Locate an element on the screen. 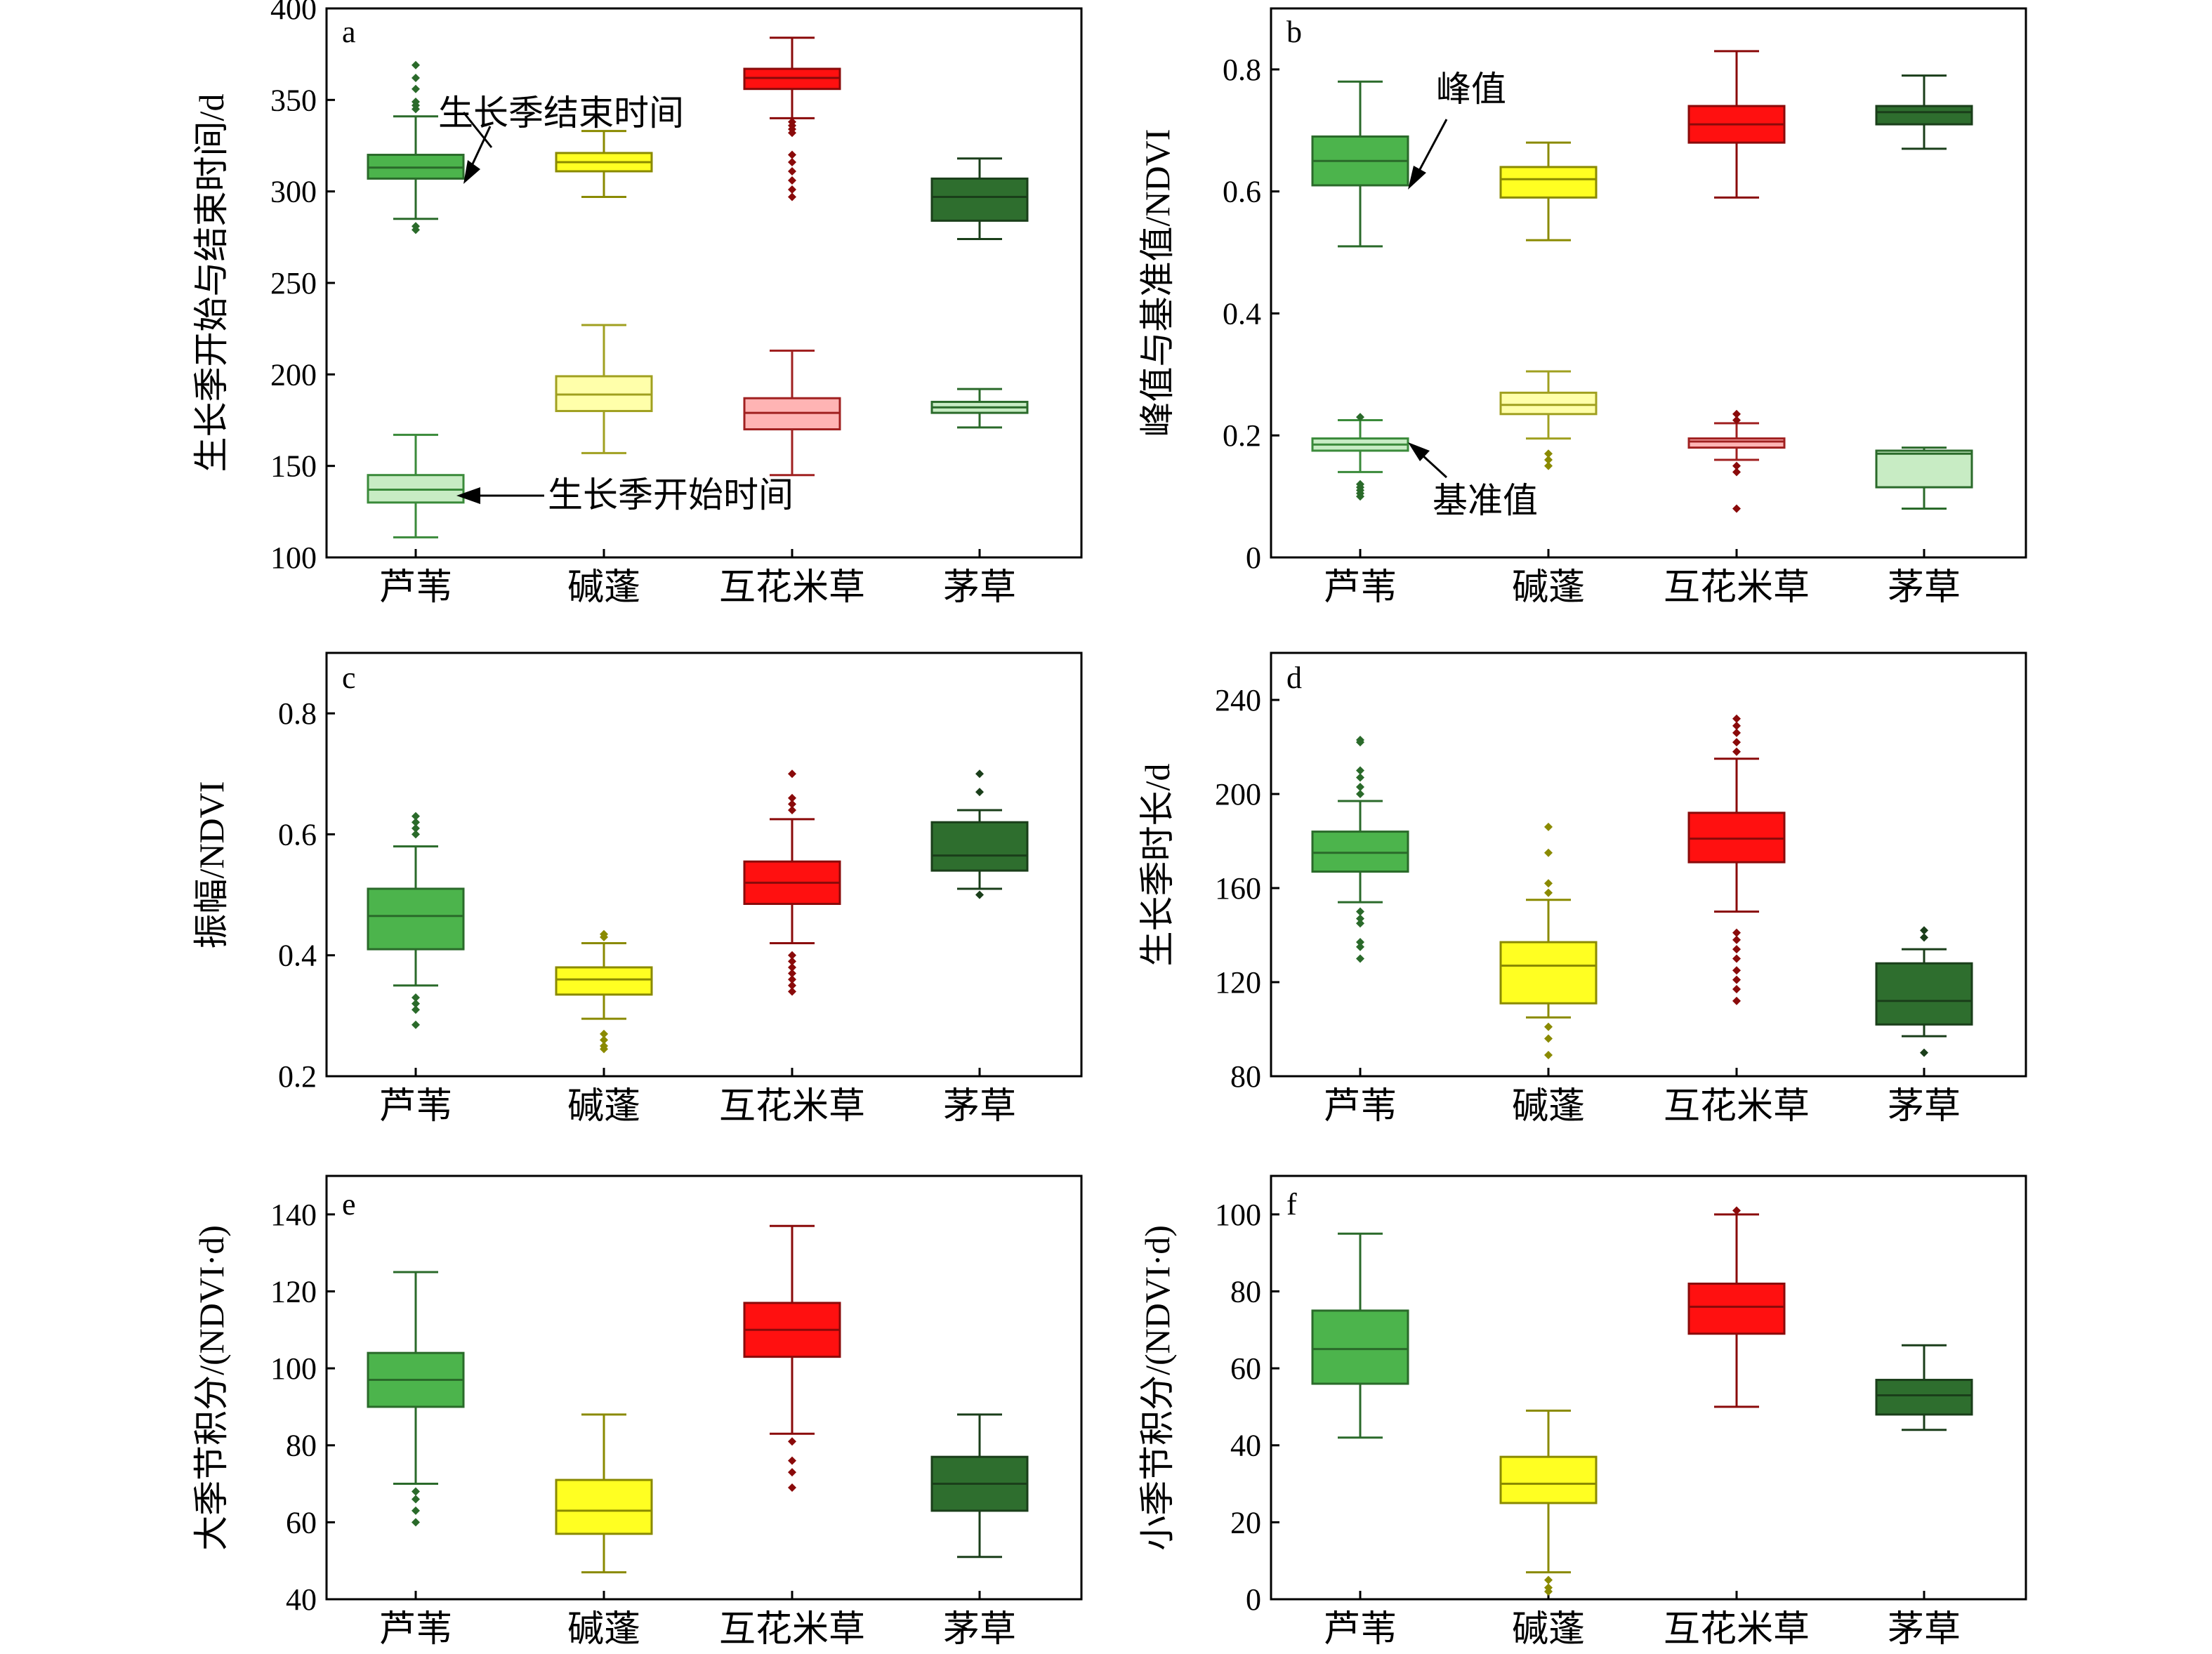  y-tick-label: 150 is located at coordinates (293, 467).